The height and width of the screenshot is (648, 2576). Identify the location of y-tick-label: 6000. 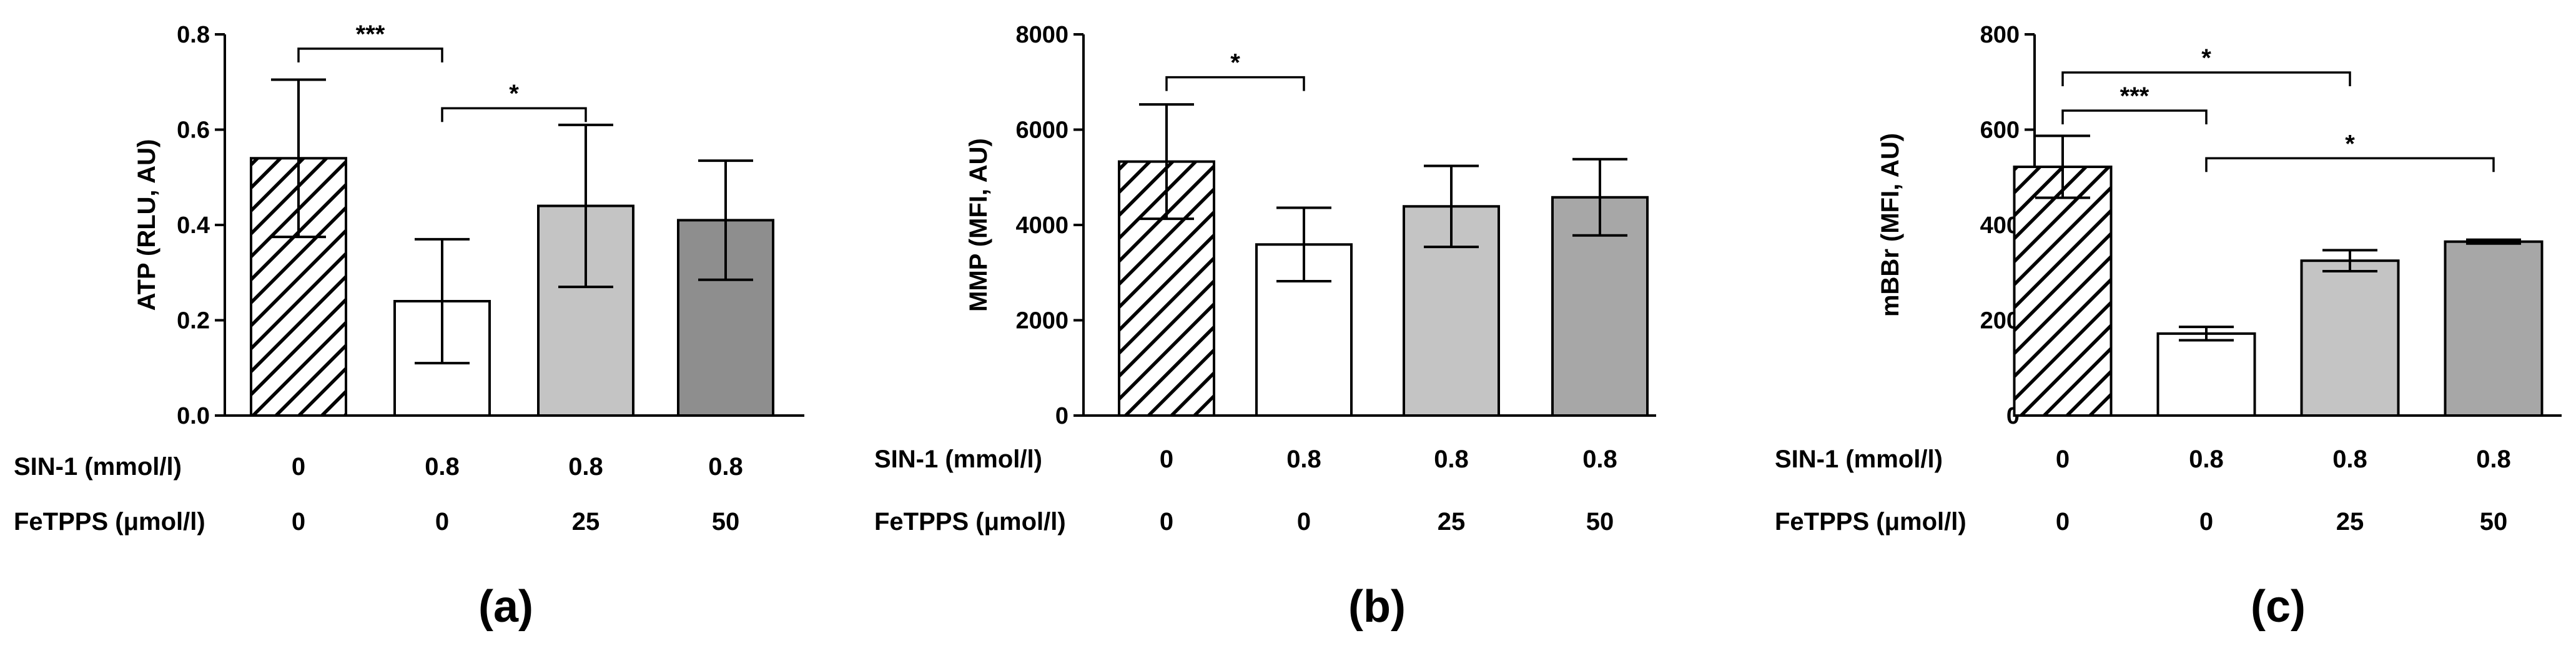
(1042, 130).